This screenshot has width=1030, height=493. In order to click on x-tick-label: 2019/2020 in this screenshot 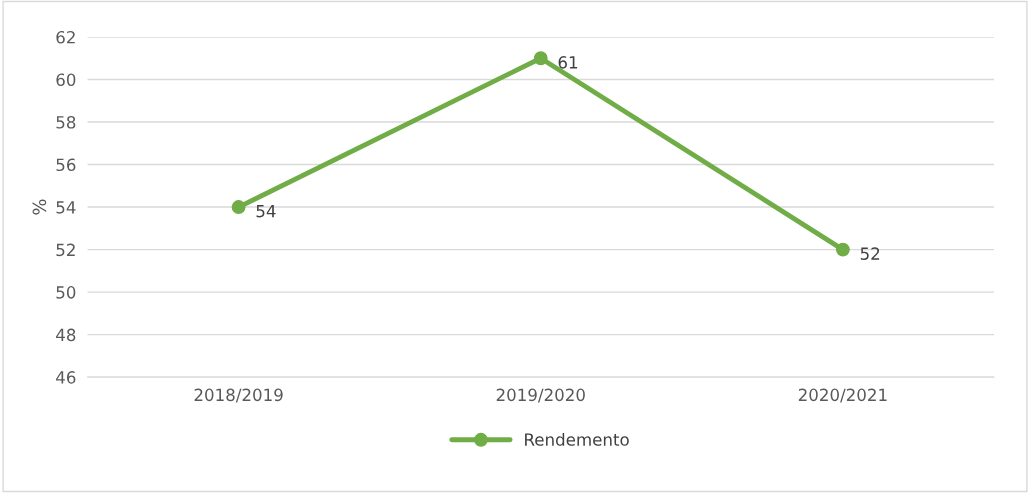, I will do `click(540, 395)`.